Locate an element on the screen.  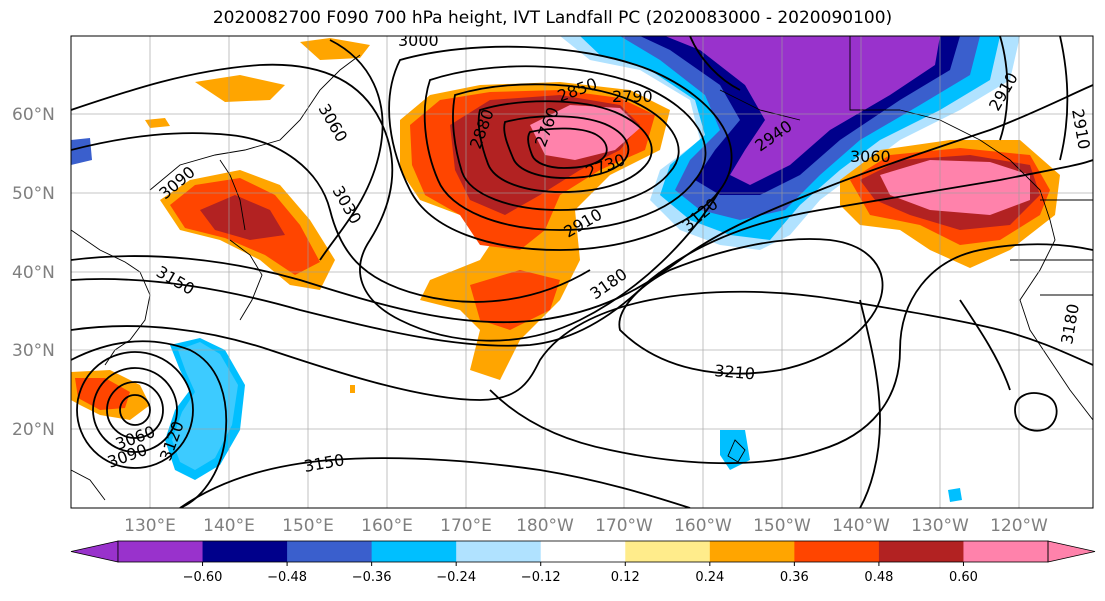
colorbar-tick-label: 0.60 is located at coordinates (963, 577).